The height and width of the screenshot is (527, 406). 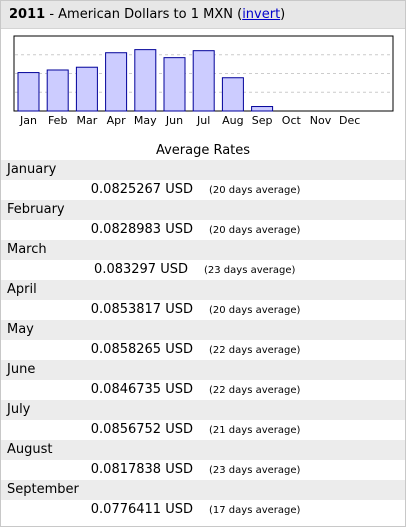 I want to click on rate-value: 0.0853817 USD, so click(x=141, y=309).